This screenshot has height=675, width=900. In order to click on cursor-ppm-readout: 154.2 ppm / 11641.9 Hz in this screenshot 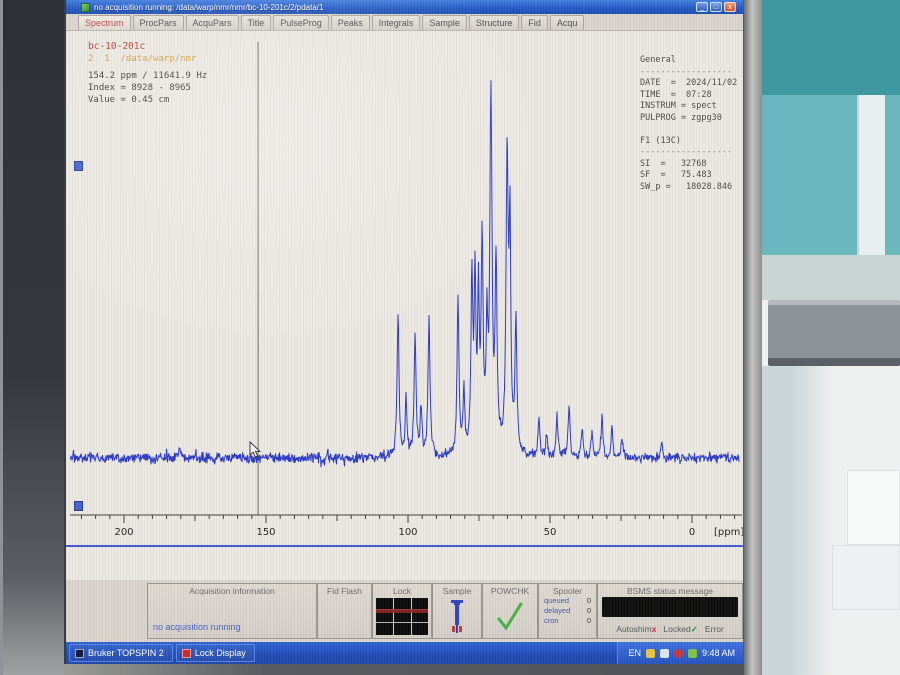, I will do `click(148, 76)`.